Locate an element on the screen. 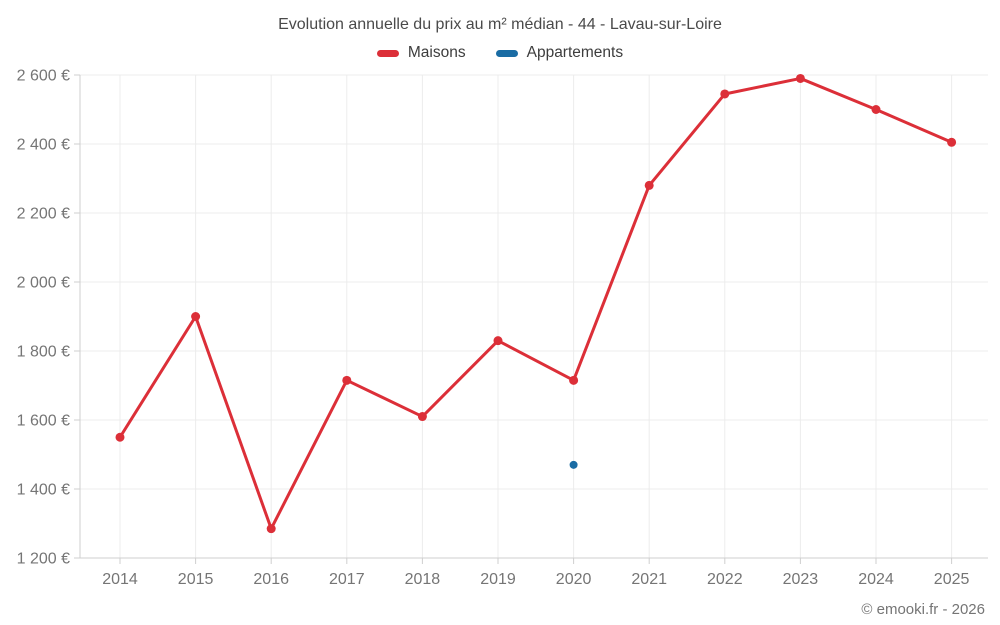 Image resolution: width=1000 pixels, height=625 pixels. x-tick-label: 2019 is located at coordinates (498, 579).